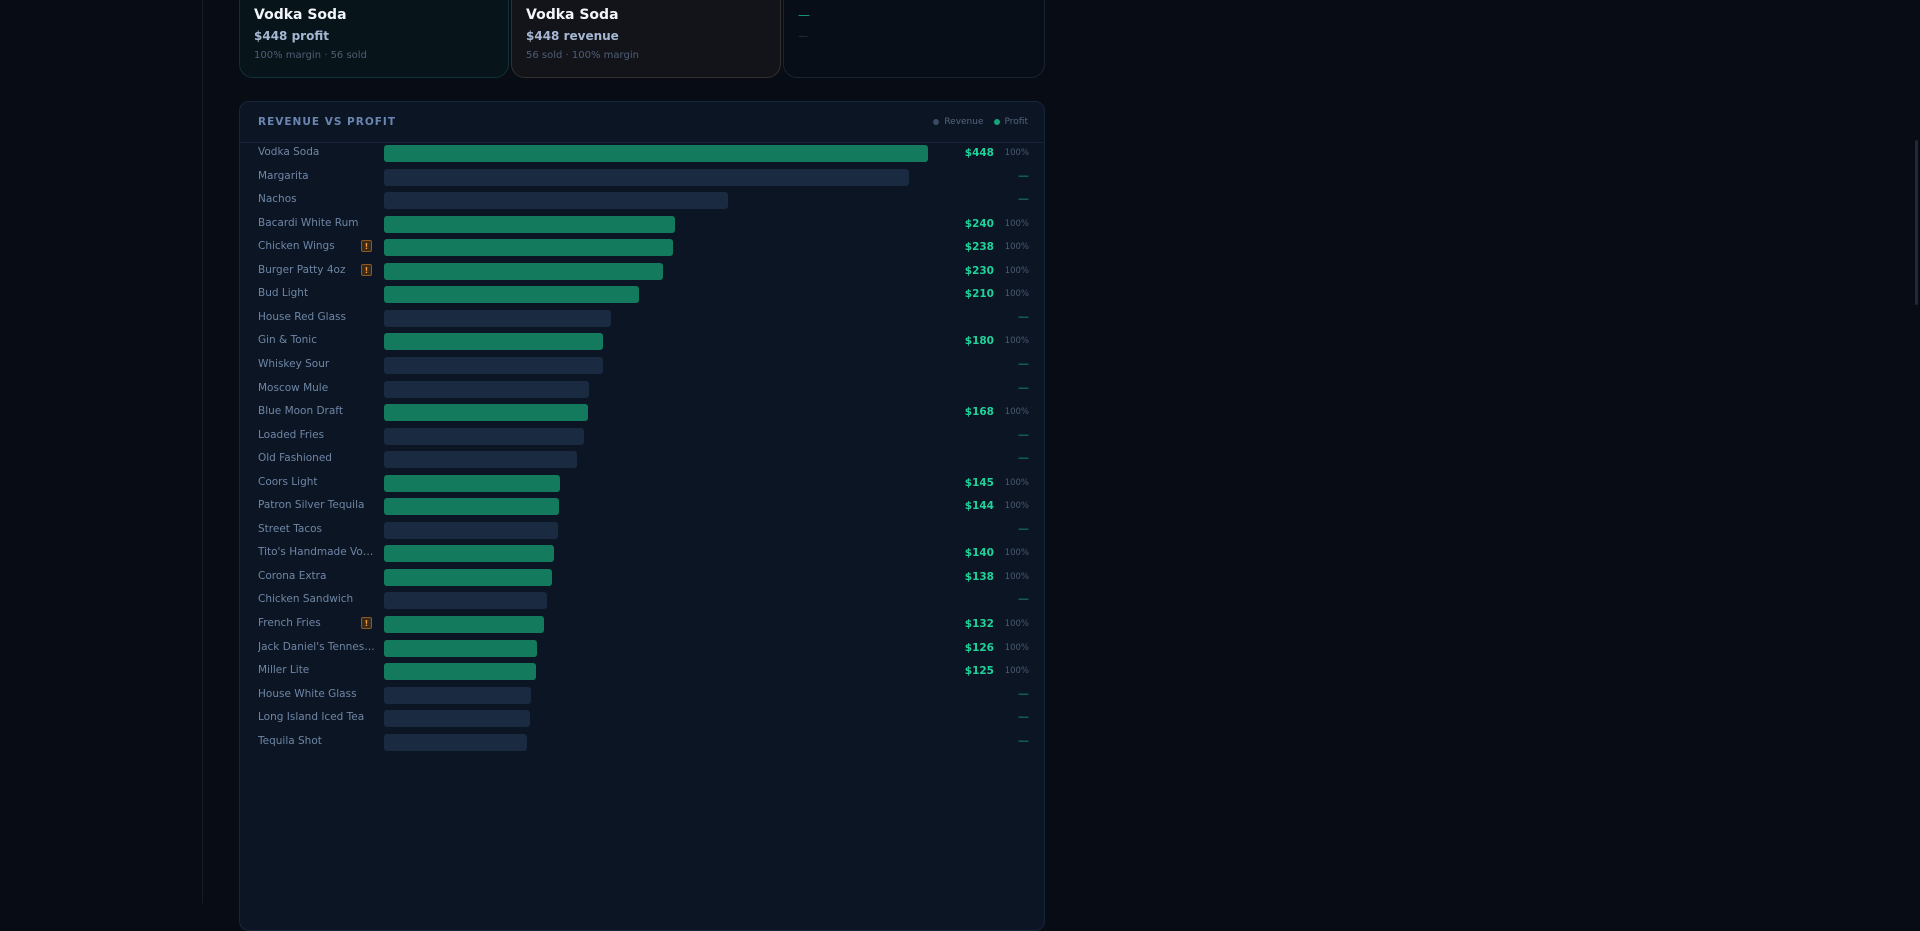  I want to click on profit-value-label: $132, so click(979, 624).